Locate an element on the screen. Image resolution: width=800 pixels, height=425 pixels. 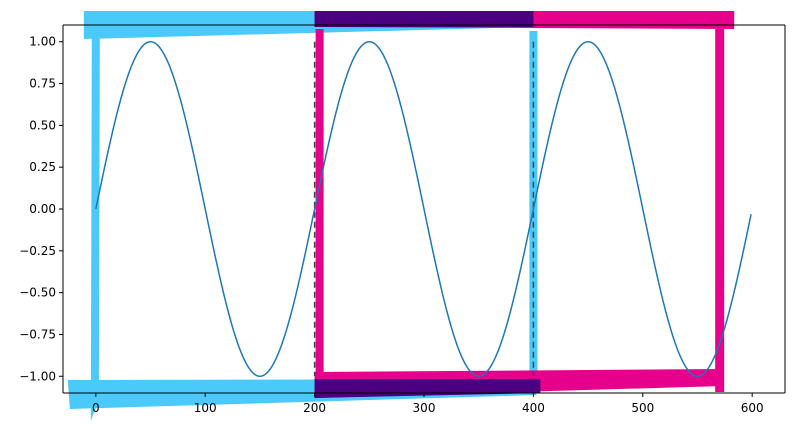
x-tick-label: 600 is located at coordinates (752, 408).